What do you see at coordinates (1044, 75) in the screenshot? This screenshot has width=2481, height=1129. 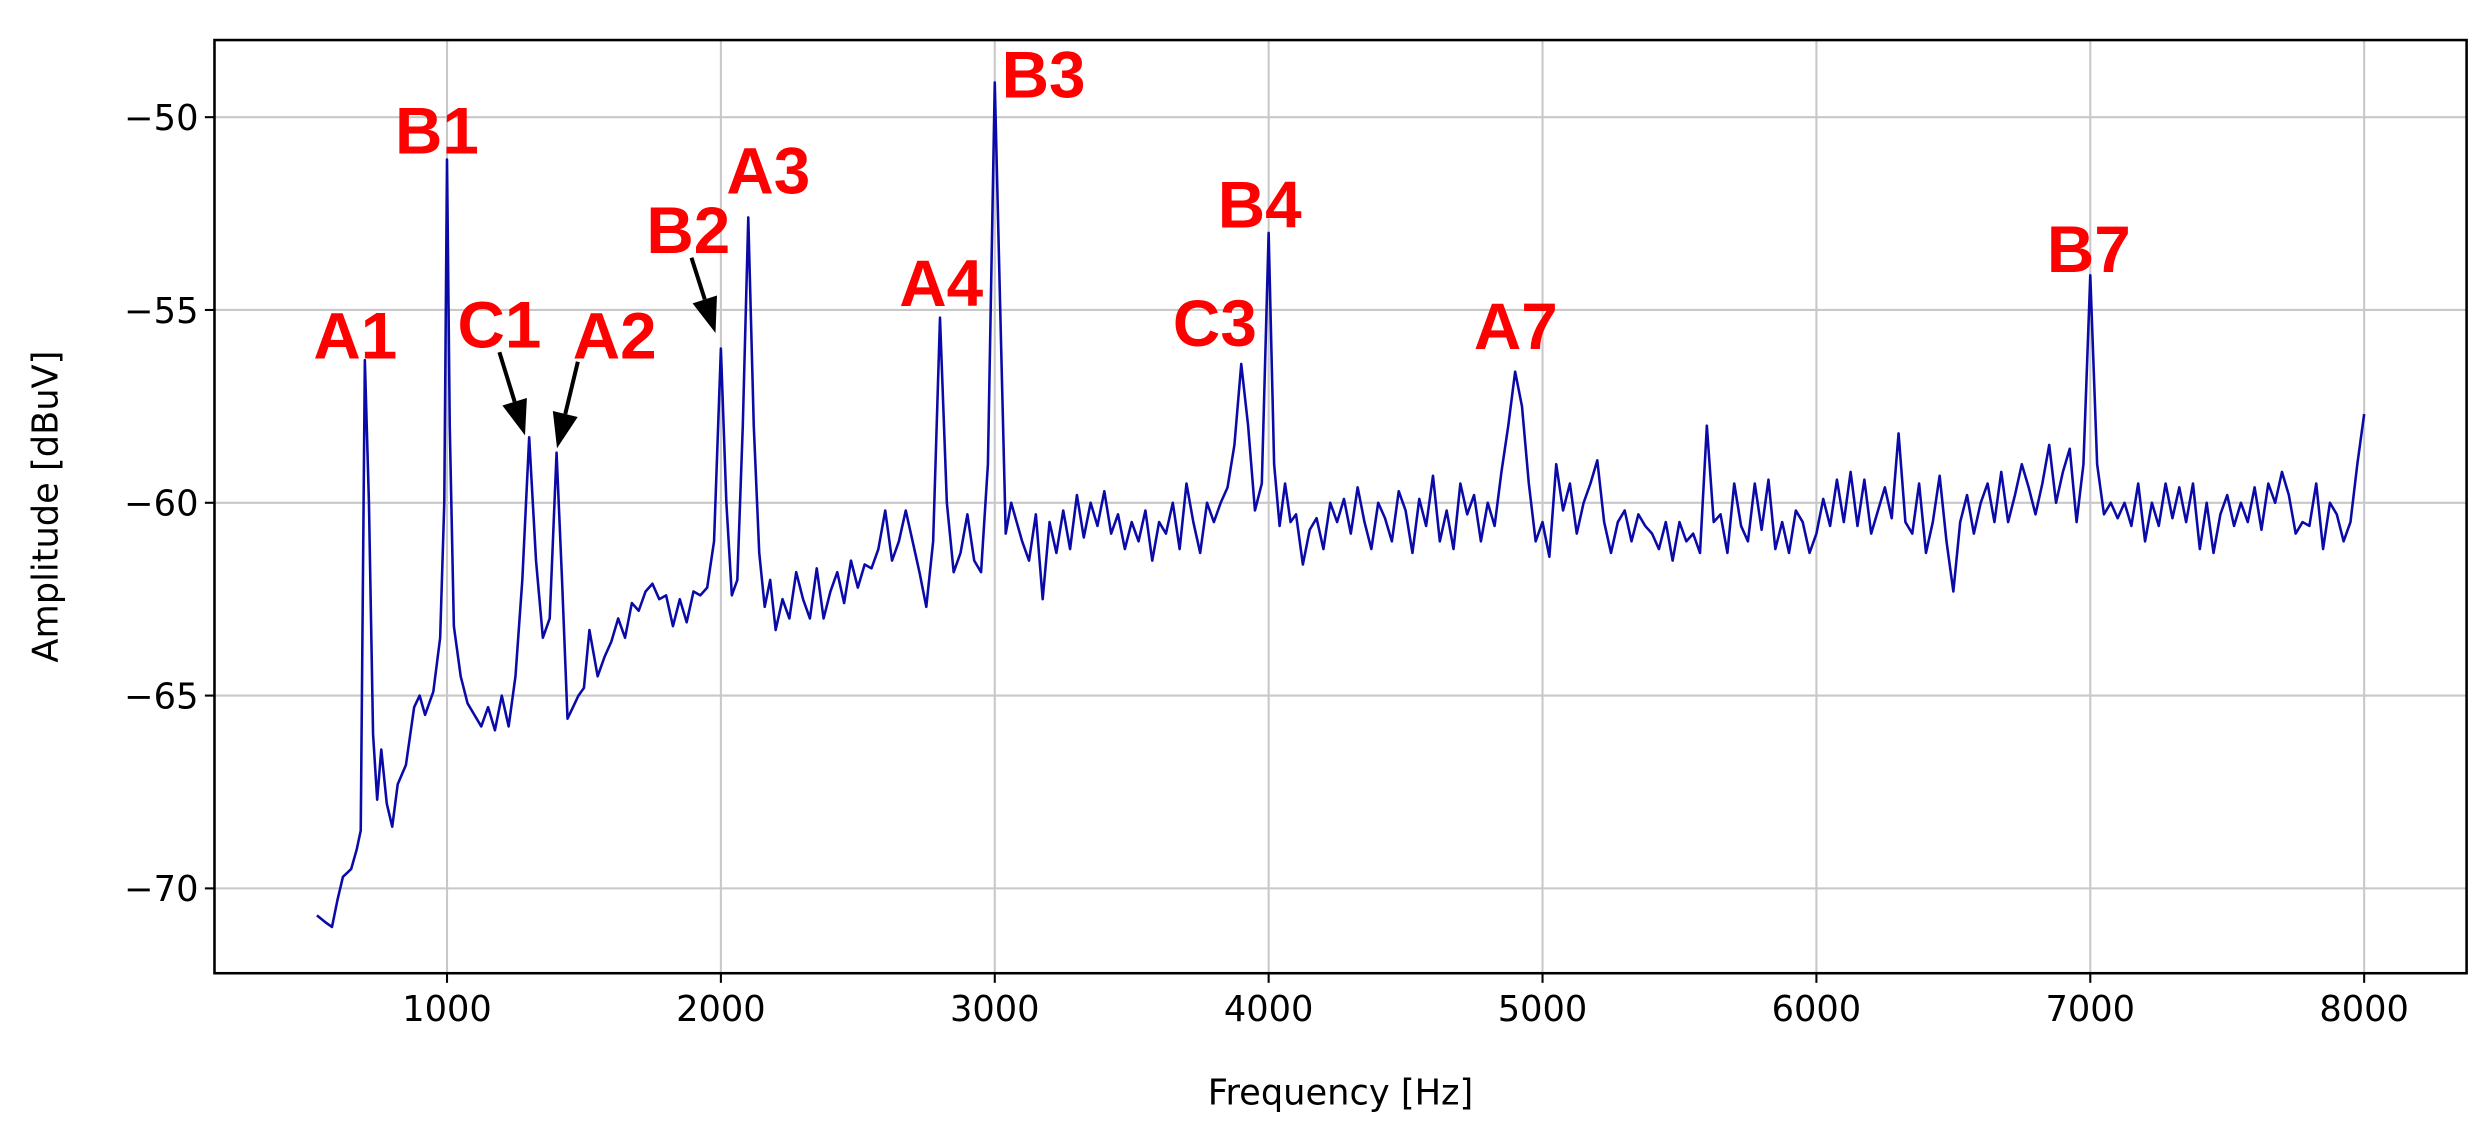 I see `peak-label: B3` at bounding box center [1044, 75].